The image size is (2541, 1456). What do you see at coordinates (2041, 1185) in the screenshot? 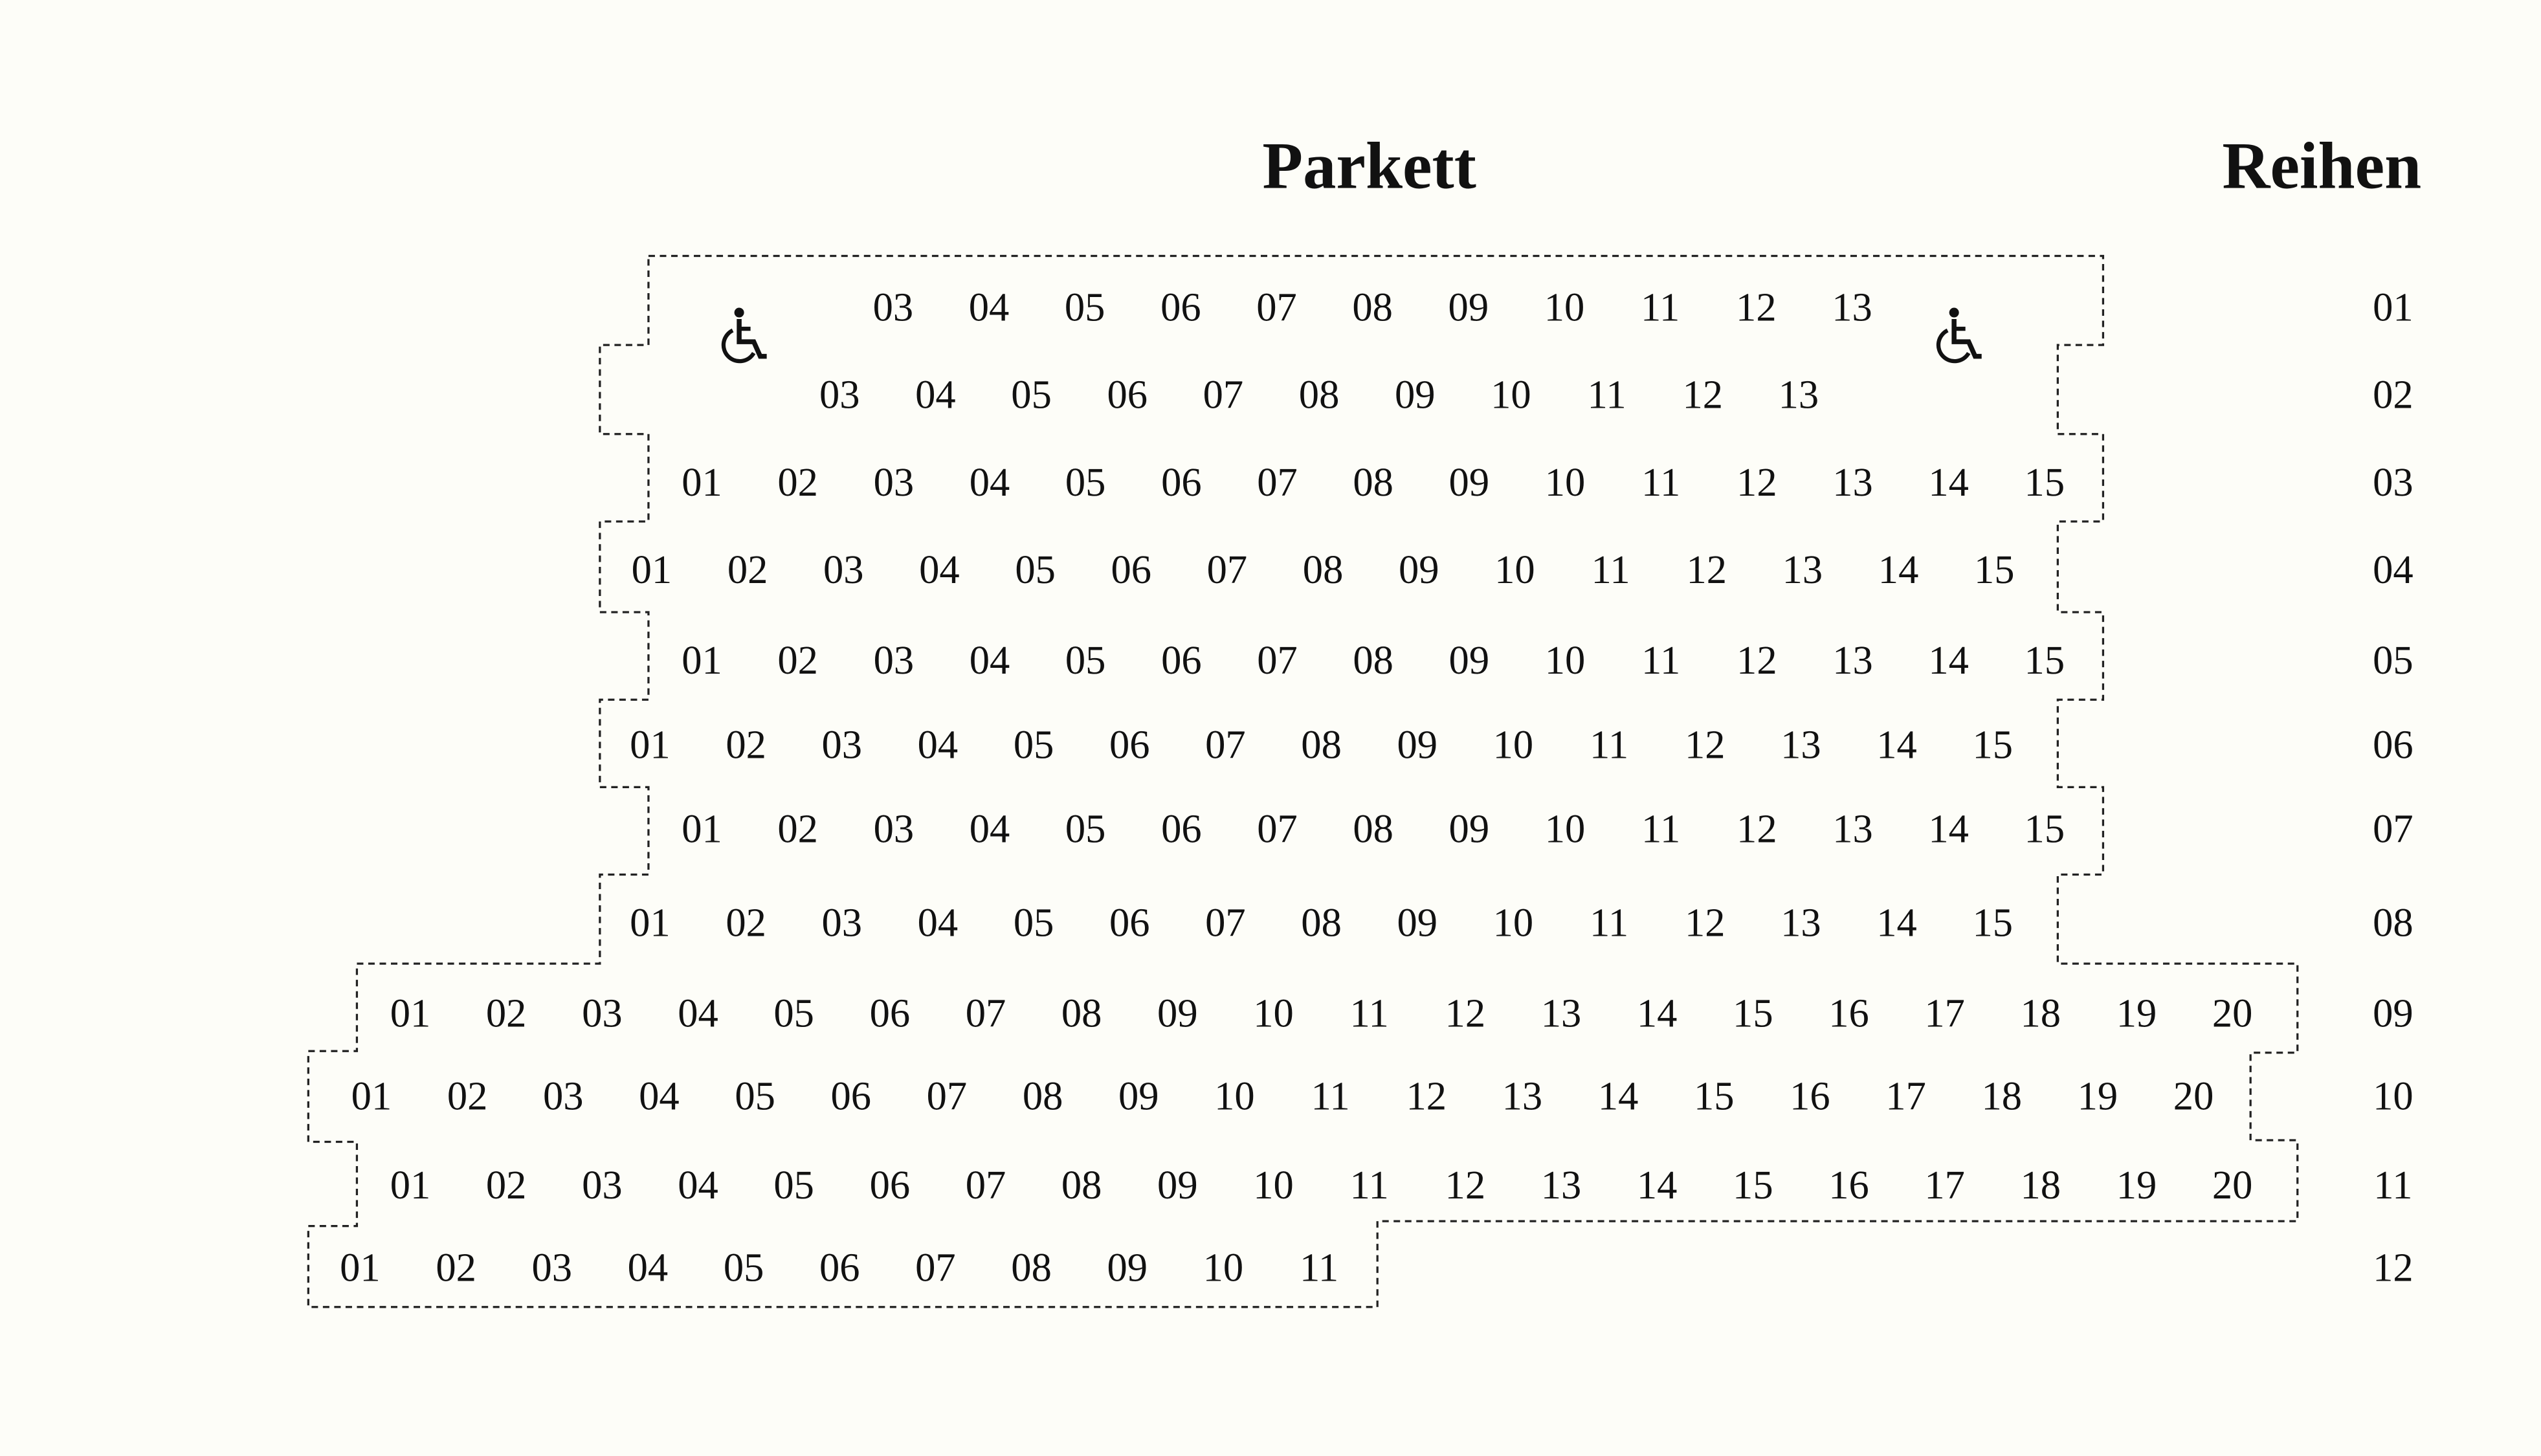
I see `seat: 18` at bounding box center [2041, 1185].